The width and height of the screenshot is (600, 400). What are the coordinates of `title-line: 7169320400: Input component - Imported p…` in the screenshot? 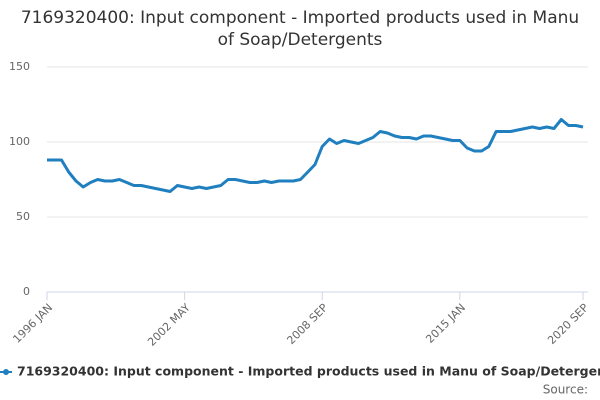 It's located at (300, 18).